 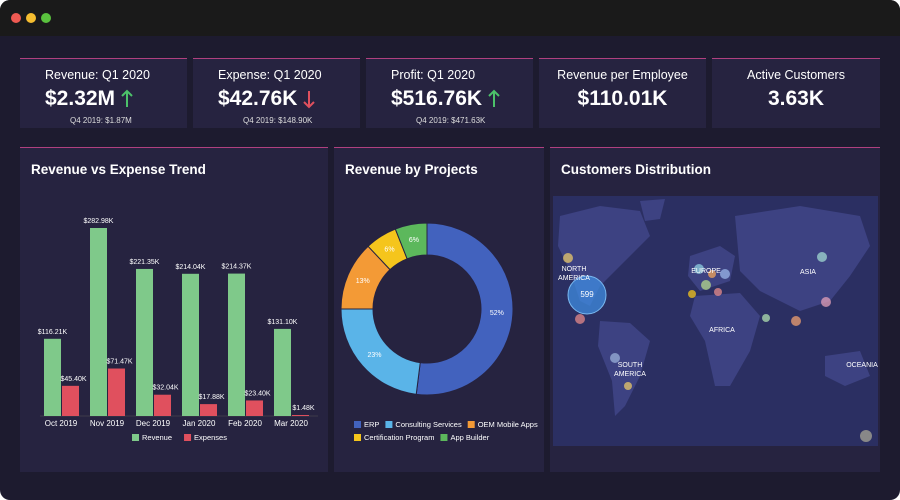 I want to click on data-label: $214.04K, so click(x=191, y=267).